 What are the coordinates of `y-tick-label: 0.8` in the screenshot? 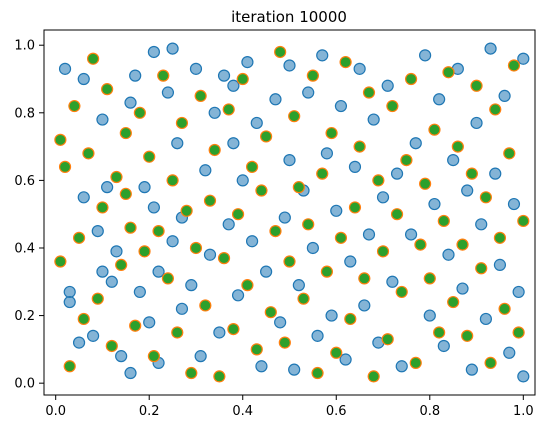 It's located at (24, 113).